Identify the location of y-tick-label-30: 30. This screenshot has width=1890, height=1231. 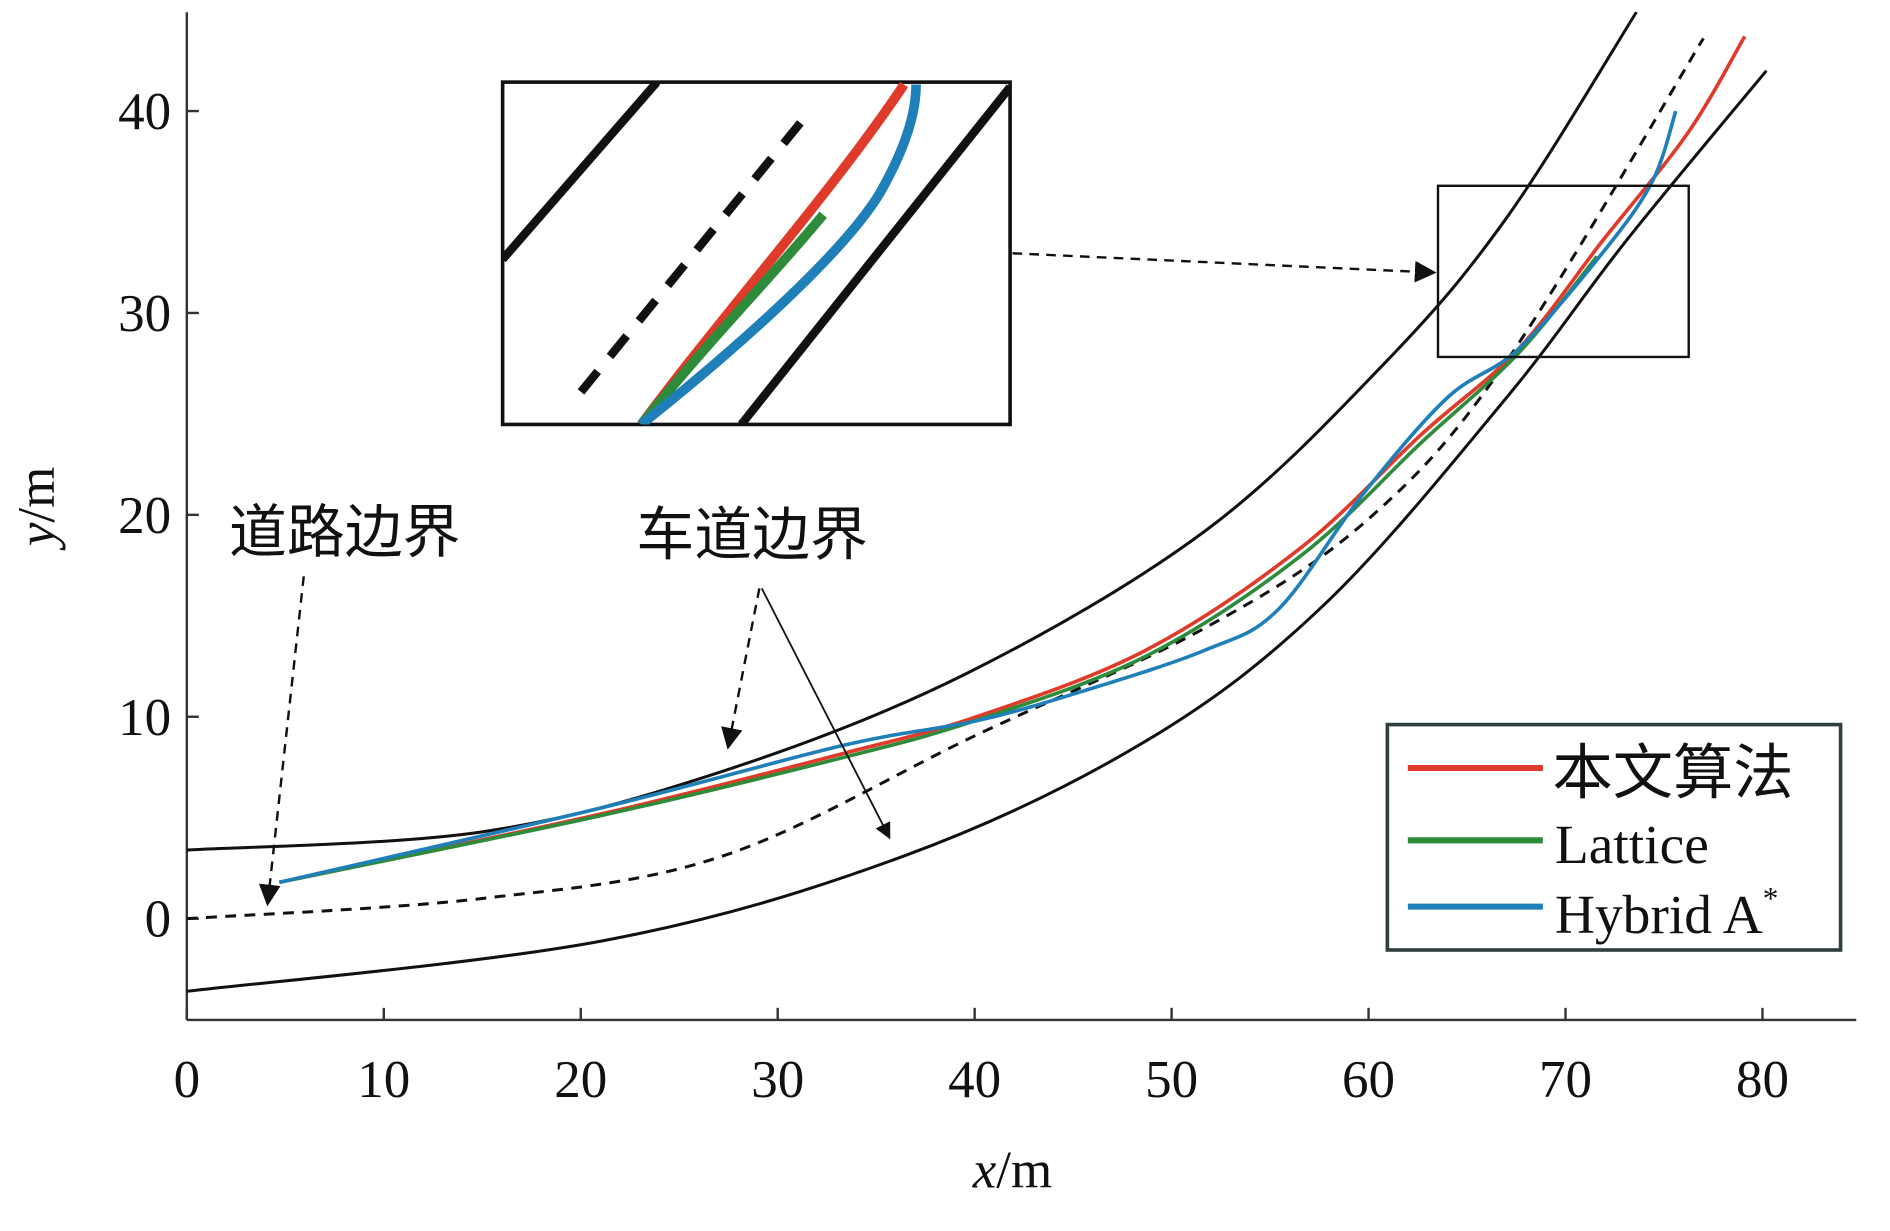
(144, 314).